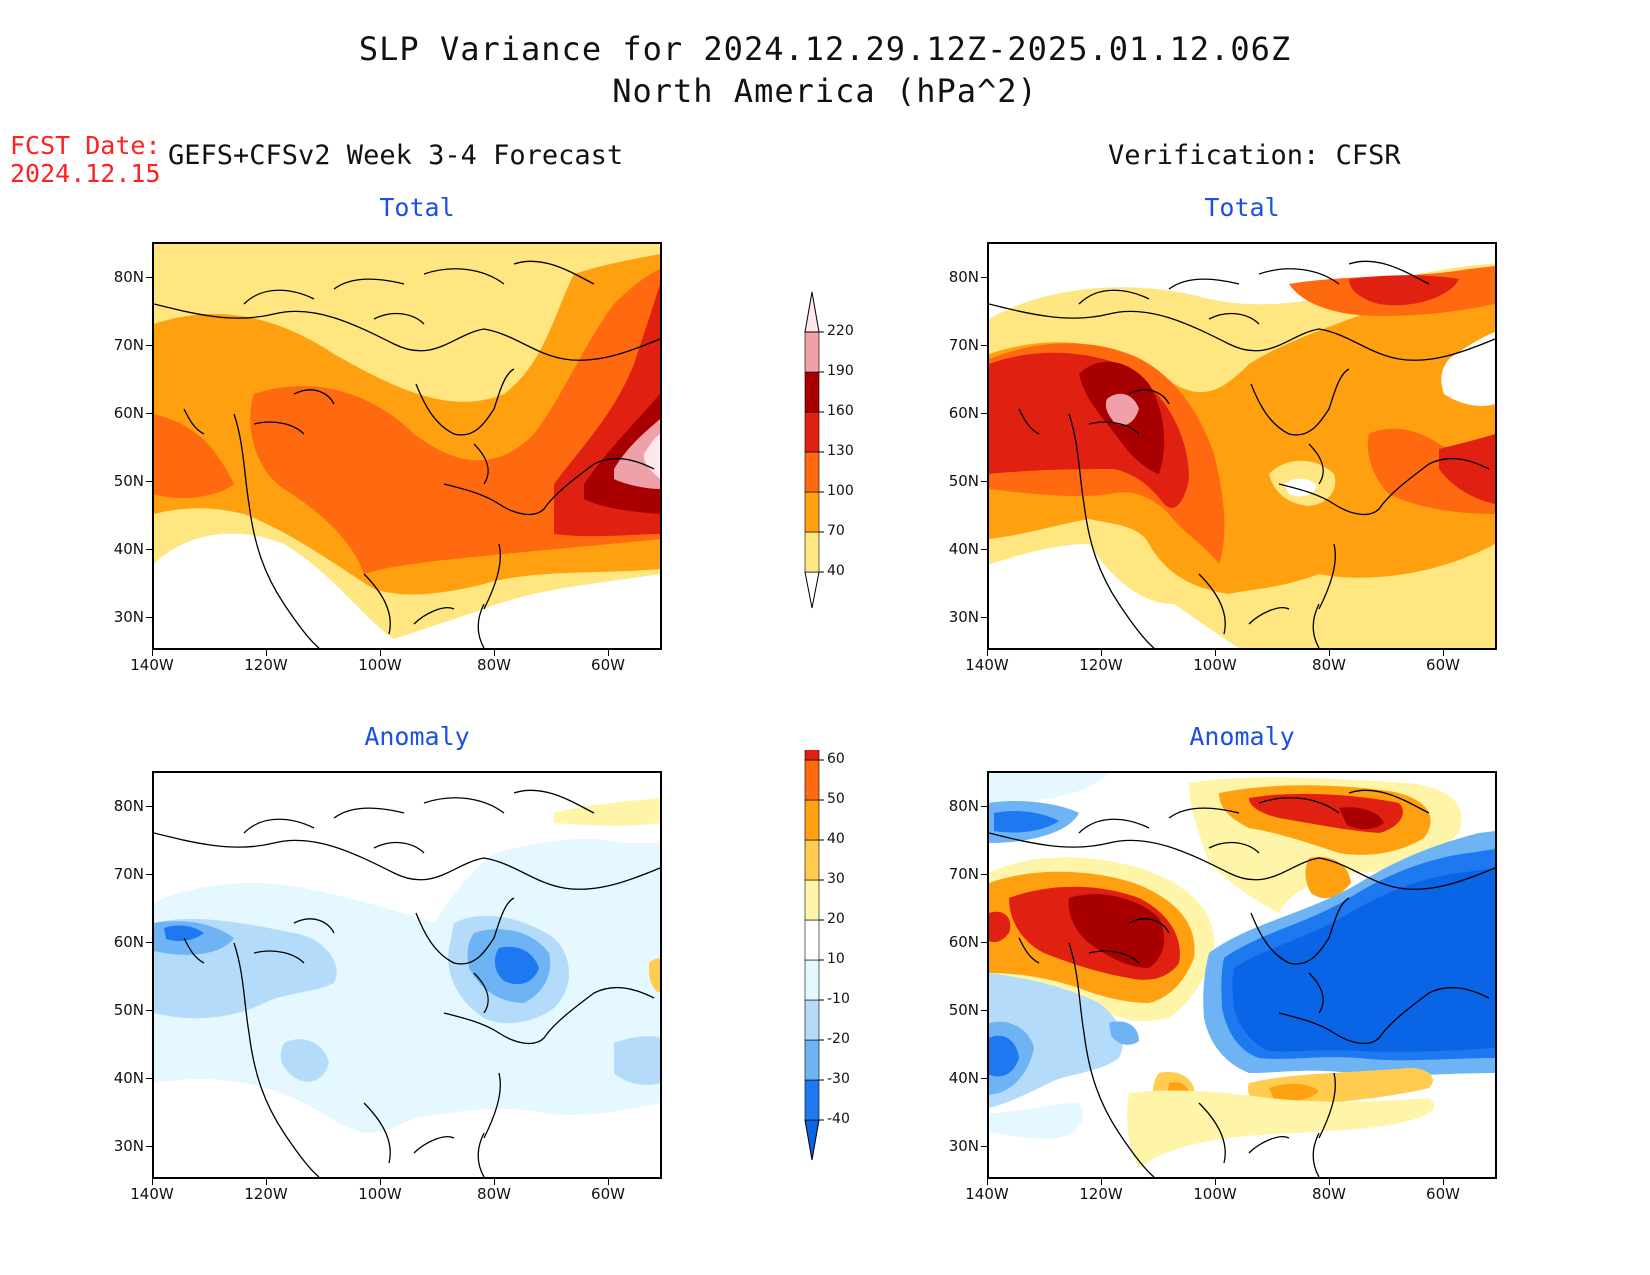 This screenshot has height=1275, width=1650. I want to click on forecast-anomaly-map, so click(407, 975).